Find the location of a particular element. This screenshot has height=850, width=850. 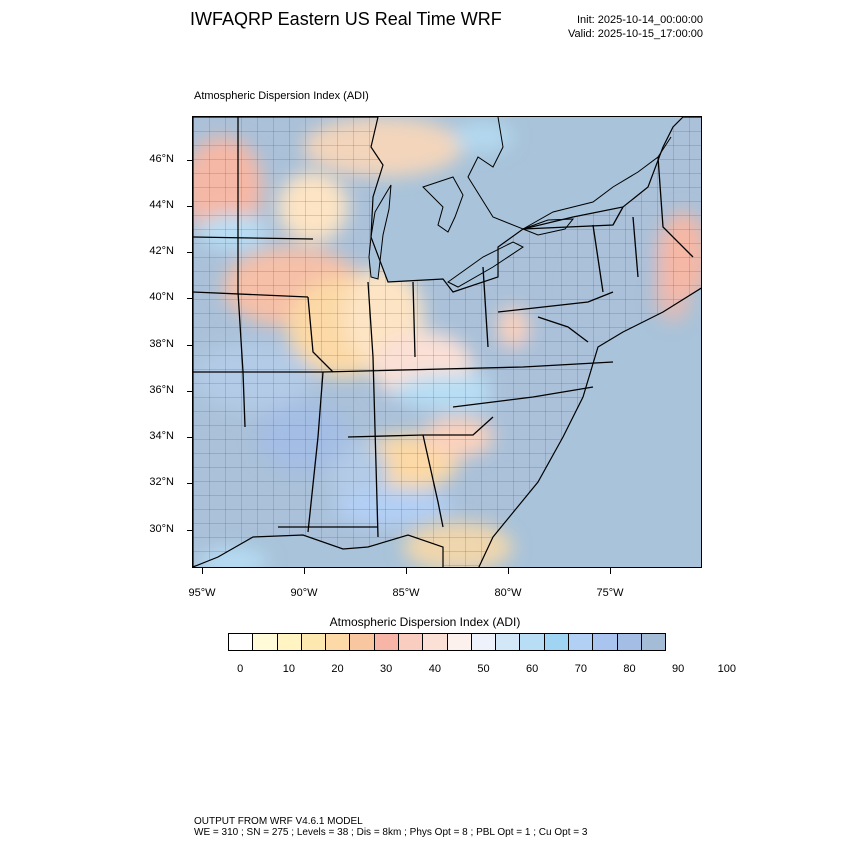

init-time: Init: 2025-10-14_00:00:00 is located at coordinates (640, 20).